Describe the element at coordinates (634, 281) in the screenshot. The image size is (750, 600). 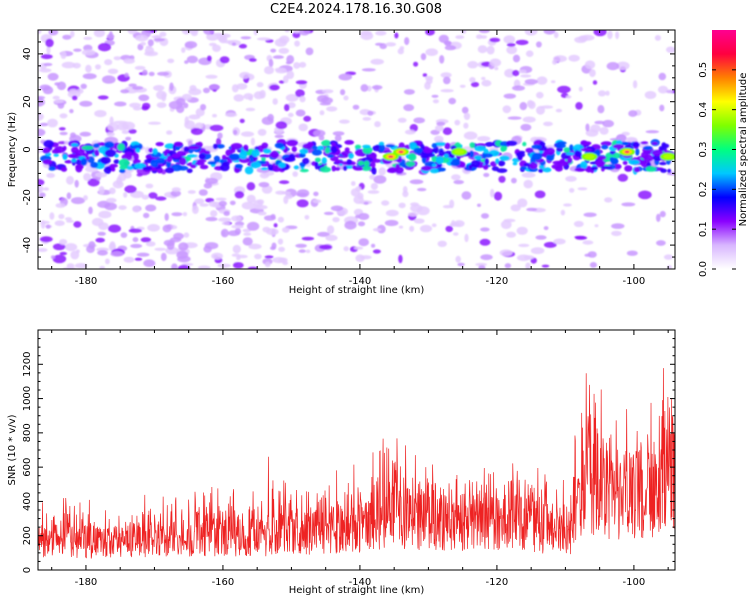
I see `x-tick-label: -100` at that location.